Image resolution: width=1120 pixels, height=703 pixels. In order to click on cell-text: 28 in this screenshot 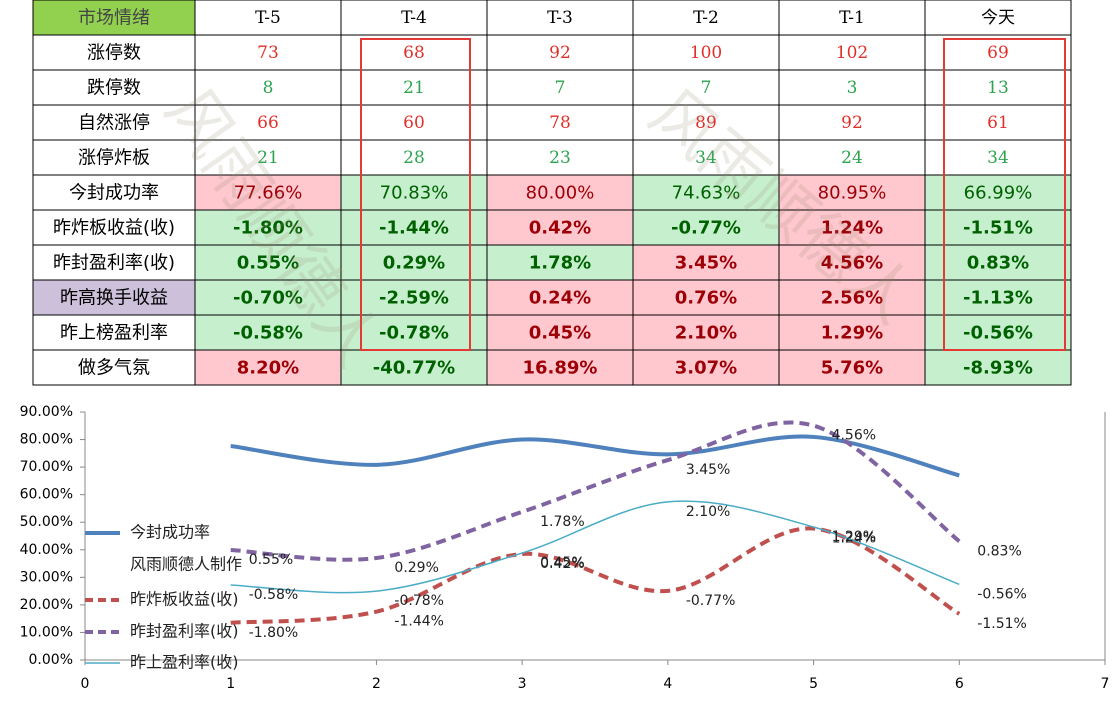, I will do `click(414, 158)`.